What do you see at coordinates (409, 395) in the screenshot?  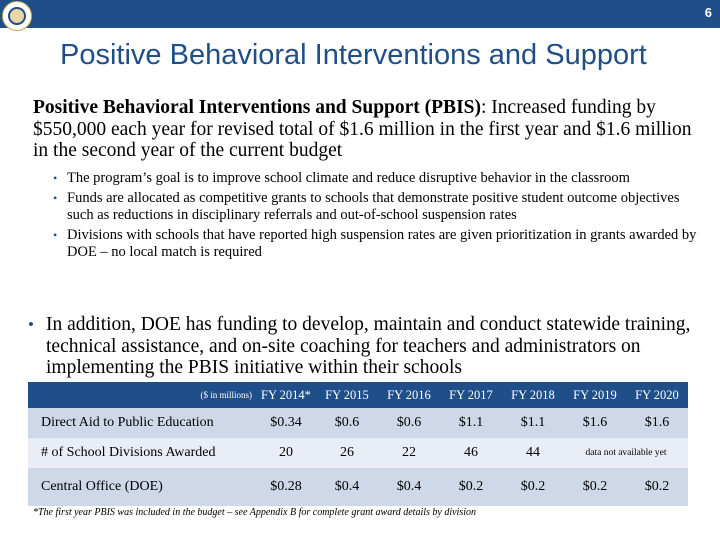 I see `column-header: FY 2016` at bounding box center [409, 395].